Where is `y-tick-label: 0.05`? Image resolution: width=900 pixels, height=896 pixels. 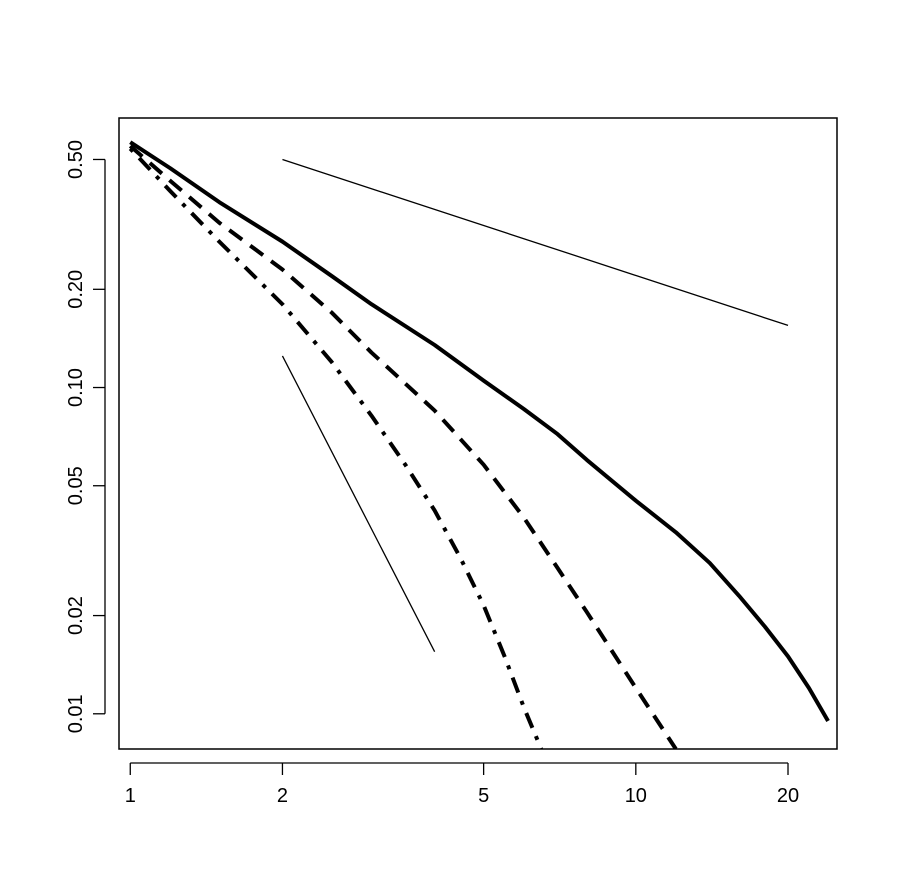
y-tick-label: 0.05 is located at coordinates (76, 485).